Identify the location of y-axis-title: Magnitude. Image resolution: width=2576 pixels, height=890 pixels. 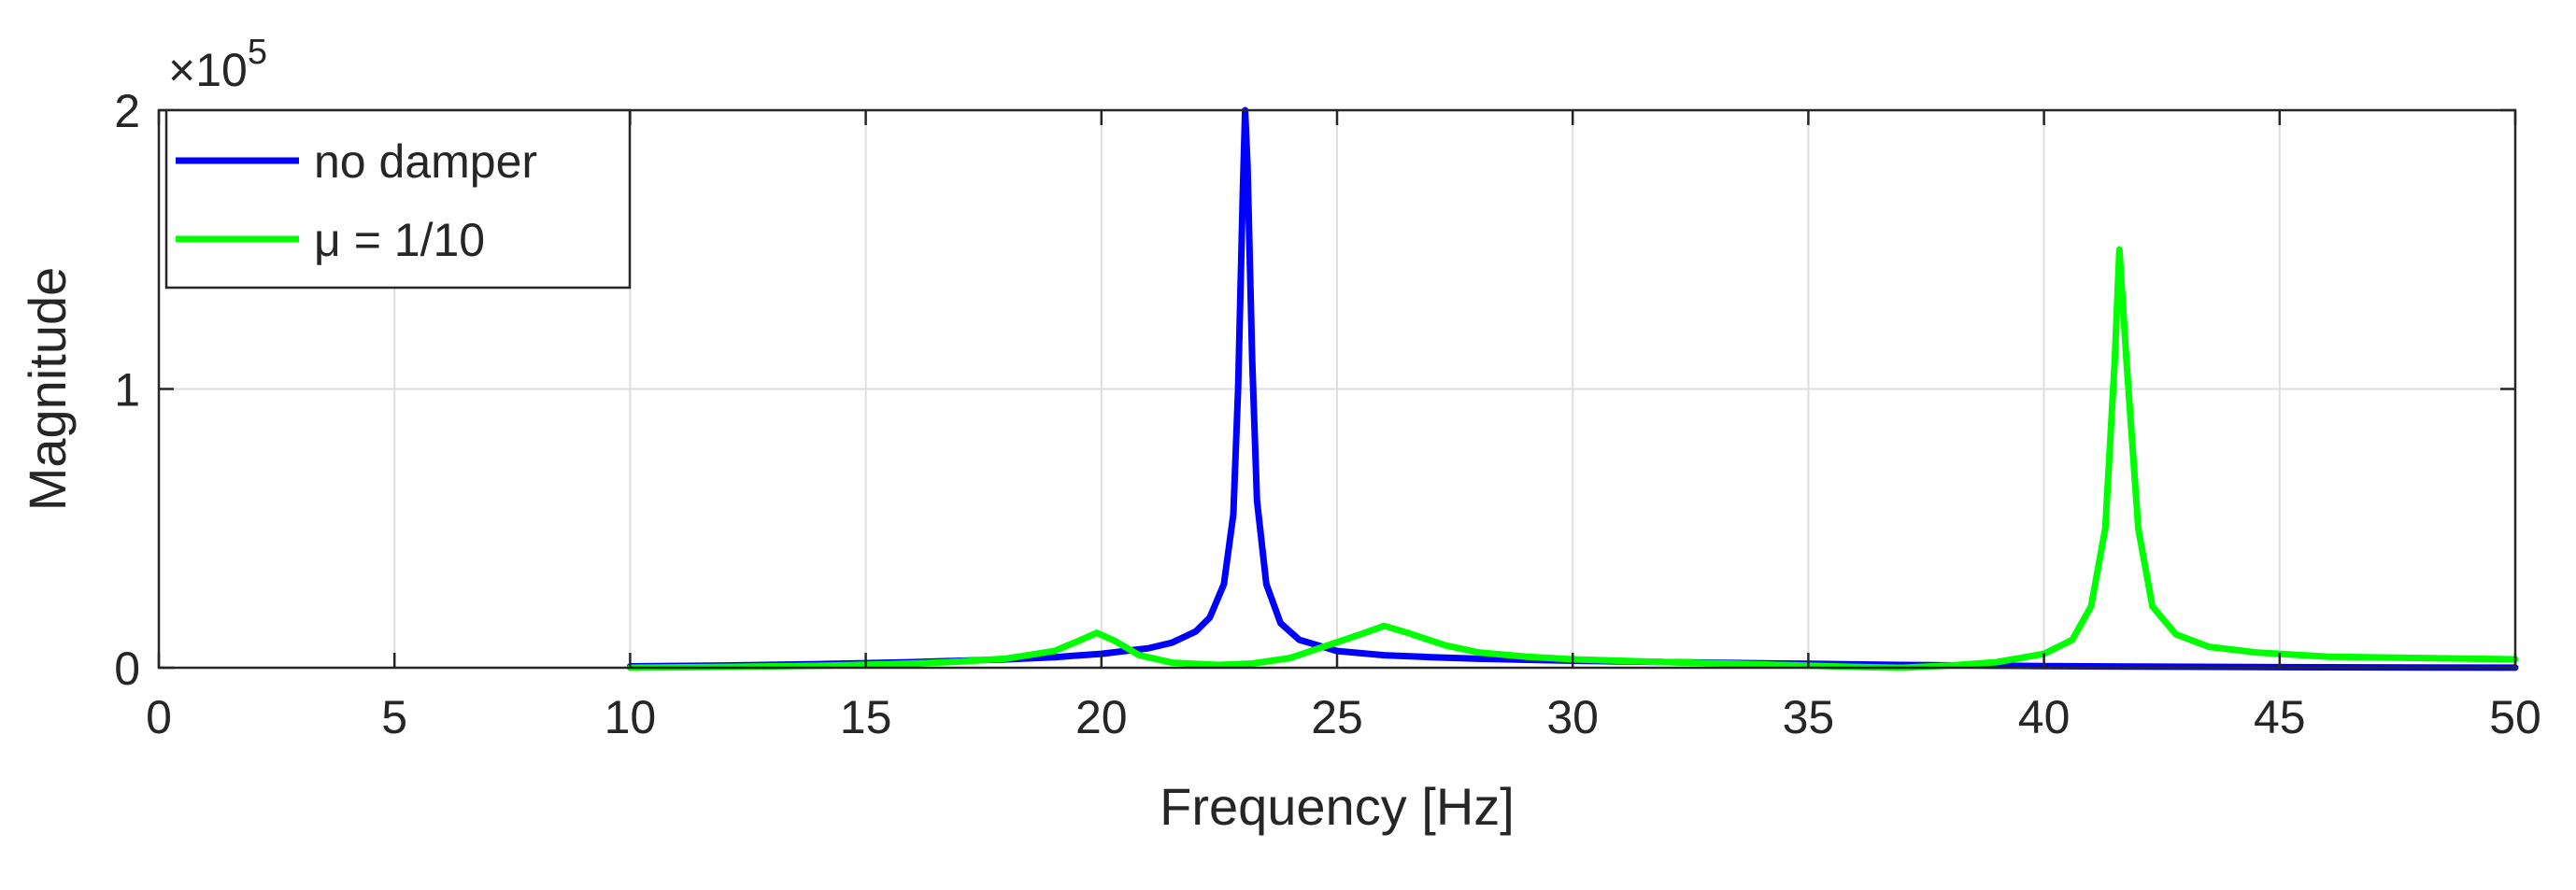
(48, 389).